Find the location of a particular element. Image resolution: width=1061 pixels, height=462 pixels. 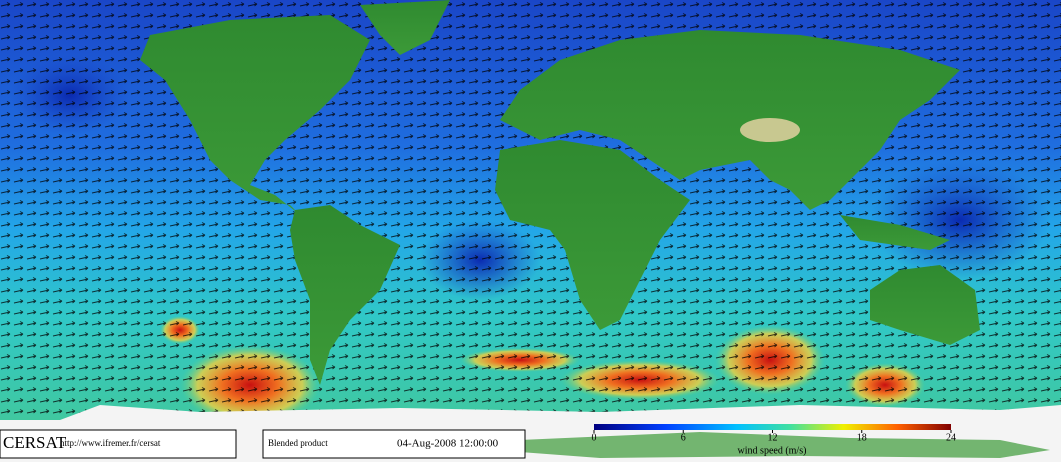

product: Blended product is located at coordinates (298, 443).